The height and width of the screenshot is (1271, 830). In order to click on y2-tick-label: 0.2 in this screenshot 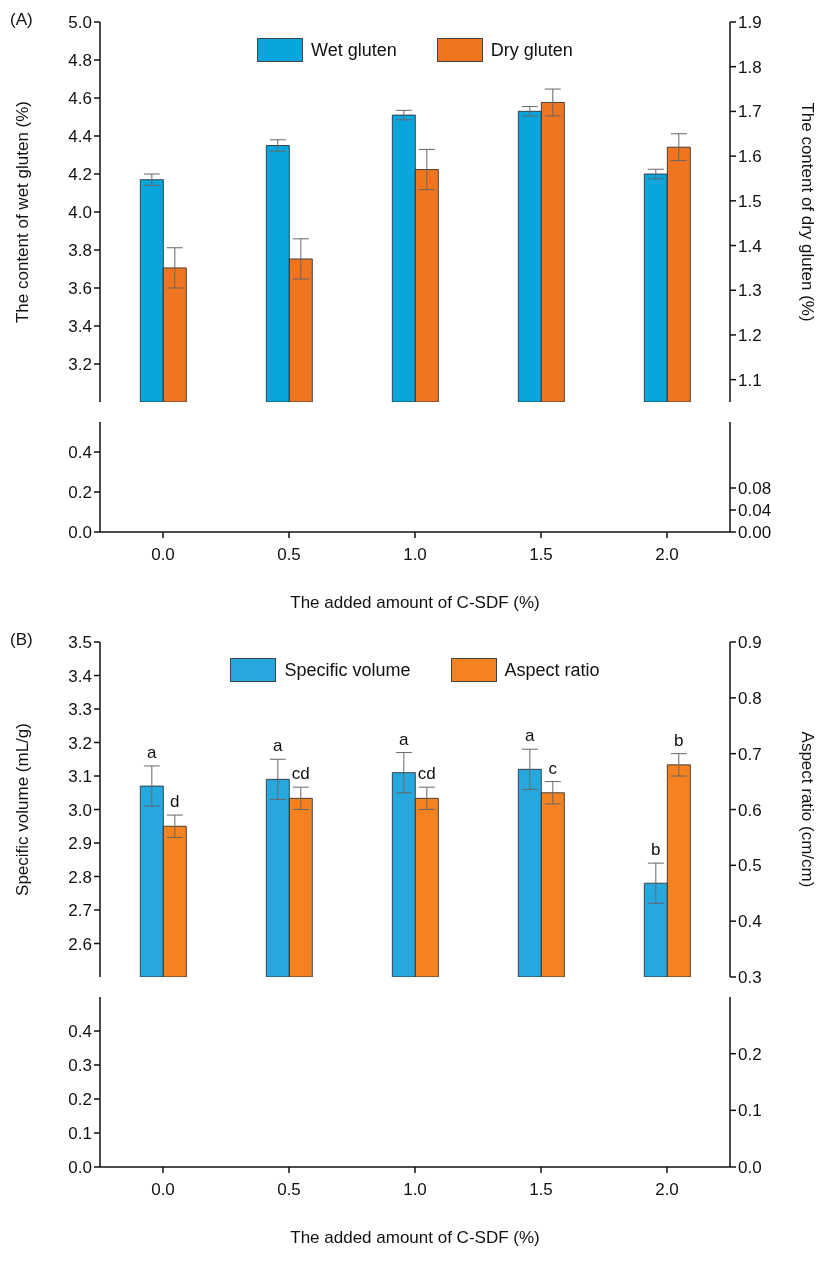, I will do `click(750, 1054)`.